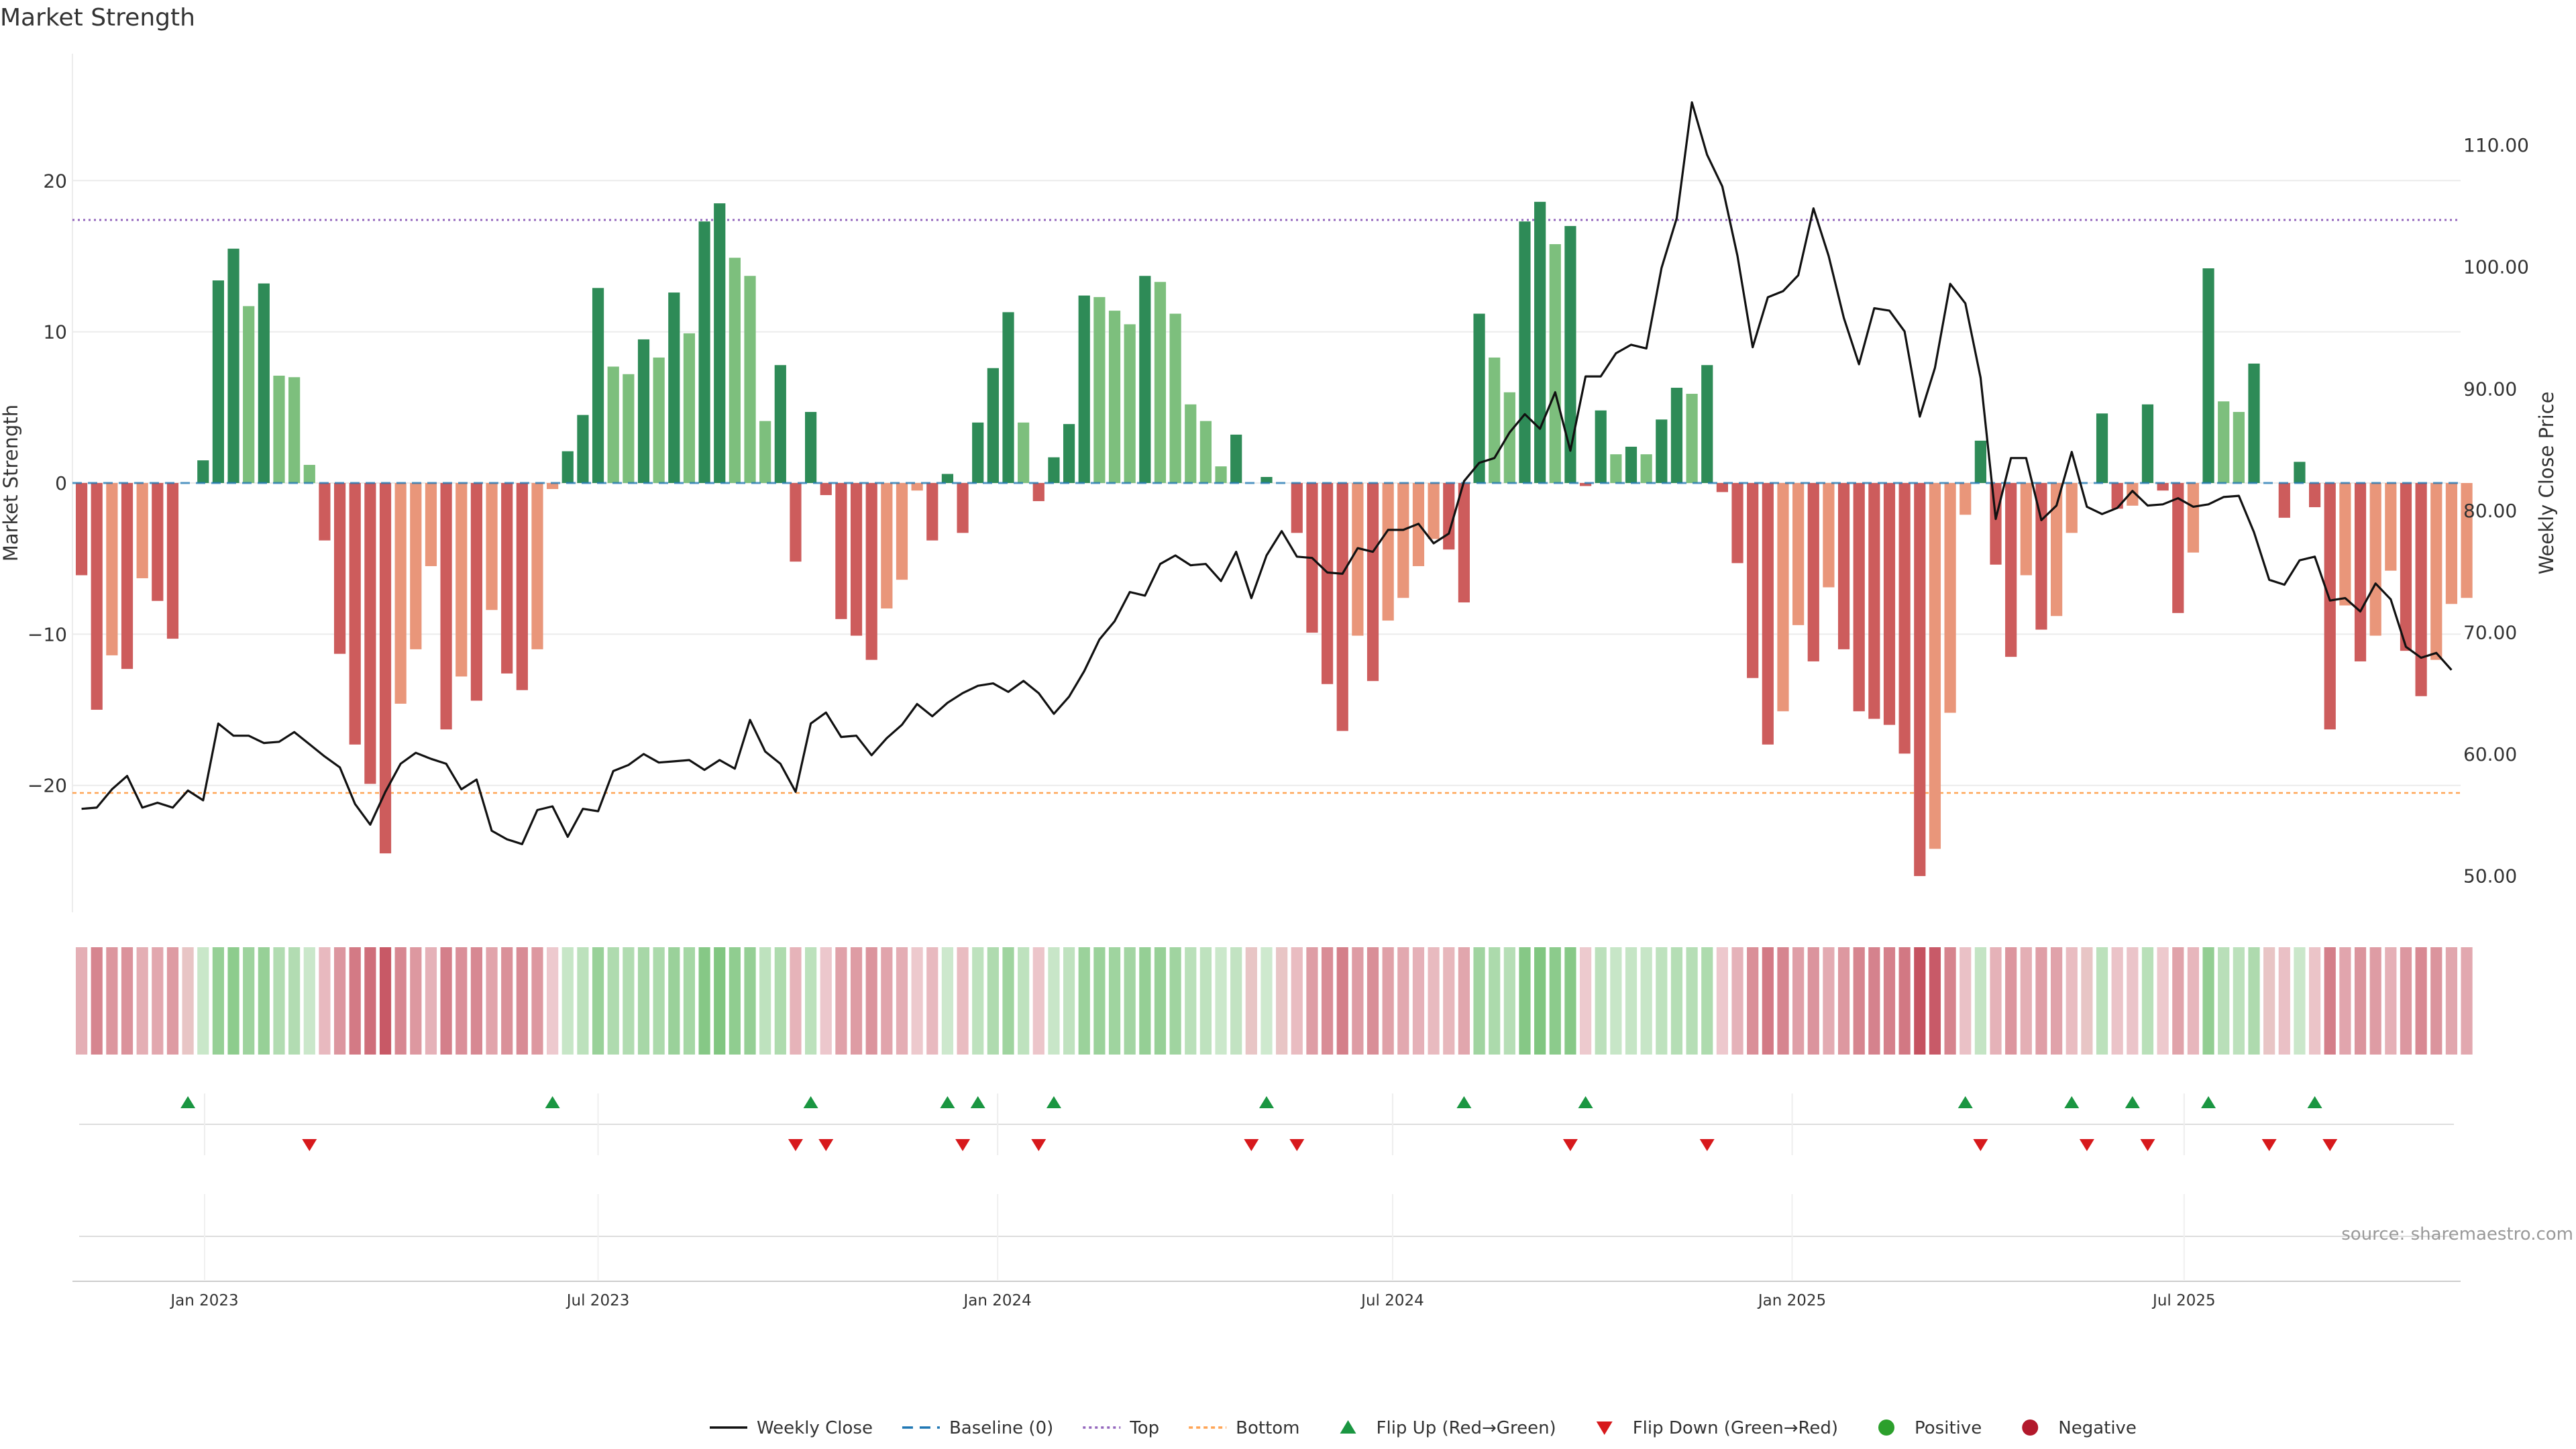 This screenshot has width=2576, height=1449. I want to click on x-tick-label: Jan 2023, so click(203, 1300).